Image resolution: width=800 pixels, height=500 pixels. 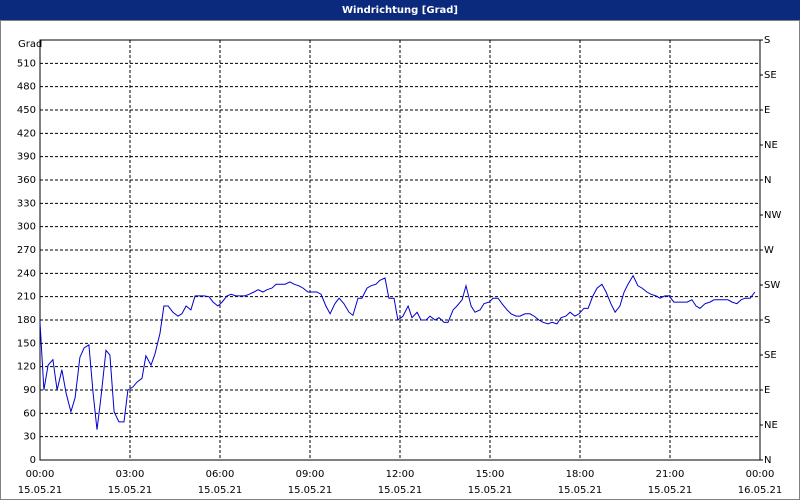 I want to click on chart-title: Windrichtung [Grad], so click(x=400, y=10).